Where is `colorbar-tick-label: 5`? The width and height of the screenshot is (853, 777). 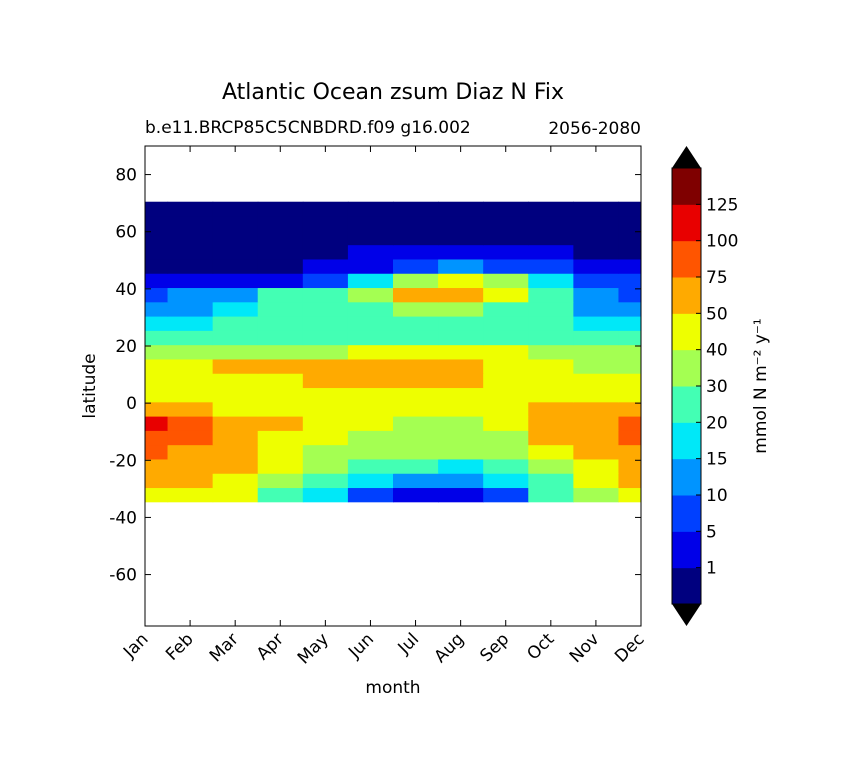
colorbar-tick-label: 5 is located at coordinates (711, 532).